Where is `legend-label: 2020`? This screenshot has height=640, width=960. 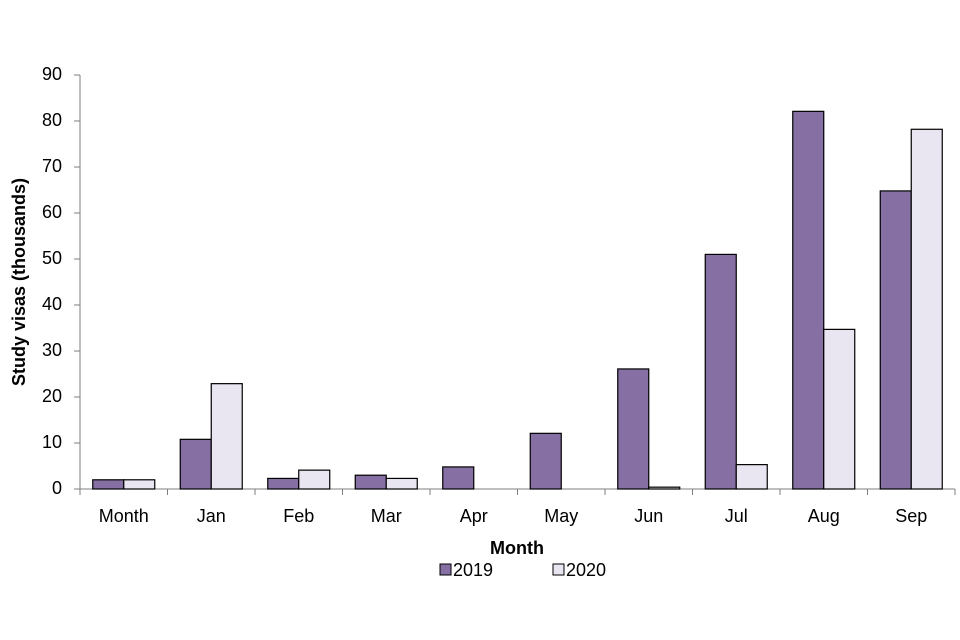
legend-label: 2020 is located at coordinates (586, 570).